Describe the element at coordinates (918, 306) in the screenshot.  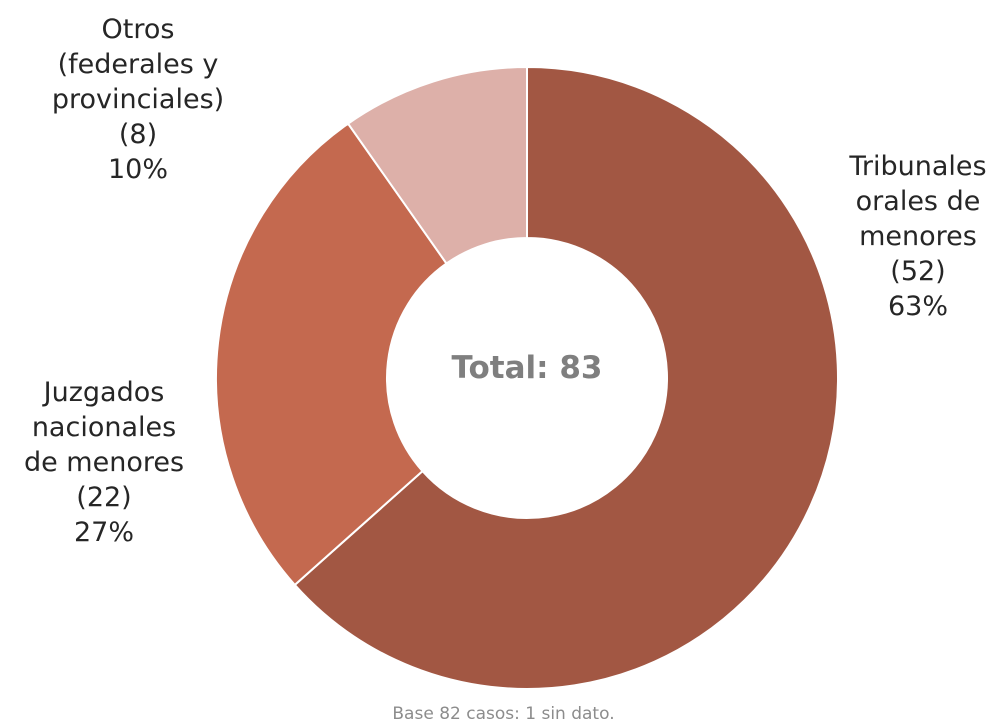
I see `slice-percent: 63%` at that location.